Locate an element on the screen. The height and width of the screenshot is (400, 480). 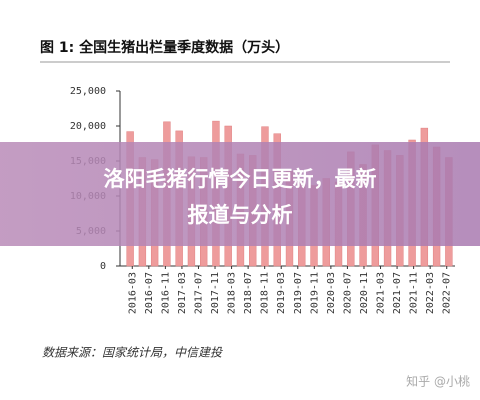
x-tick-label: 2018-11 is located at coordinates (265, 293).